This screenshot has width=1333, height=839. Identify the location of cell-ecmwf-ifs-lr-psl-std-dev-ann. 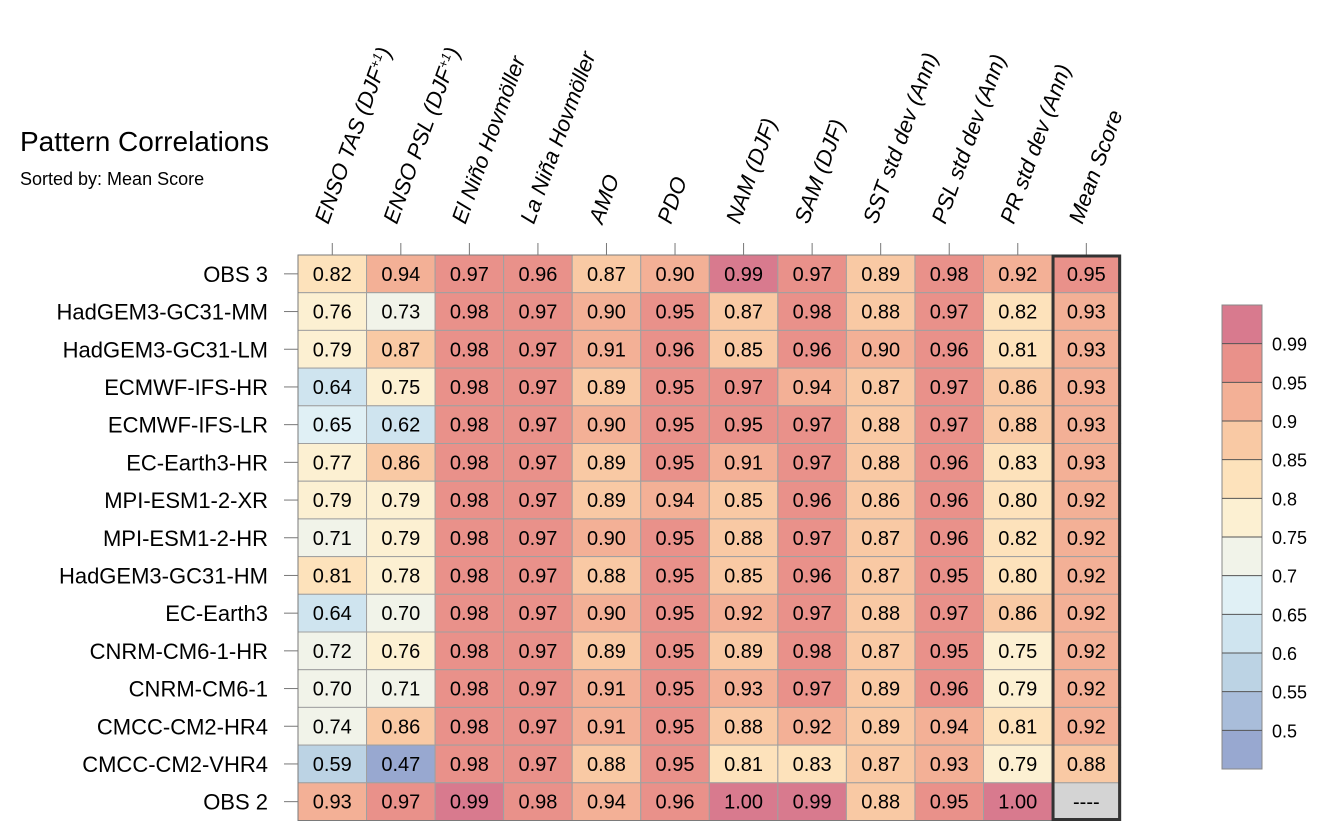
(949, 424).